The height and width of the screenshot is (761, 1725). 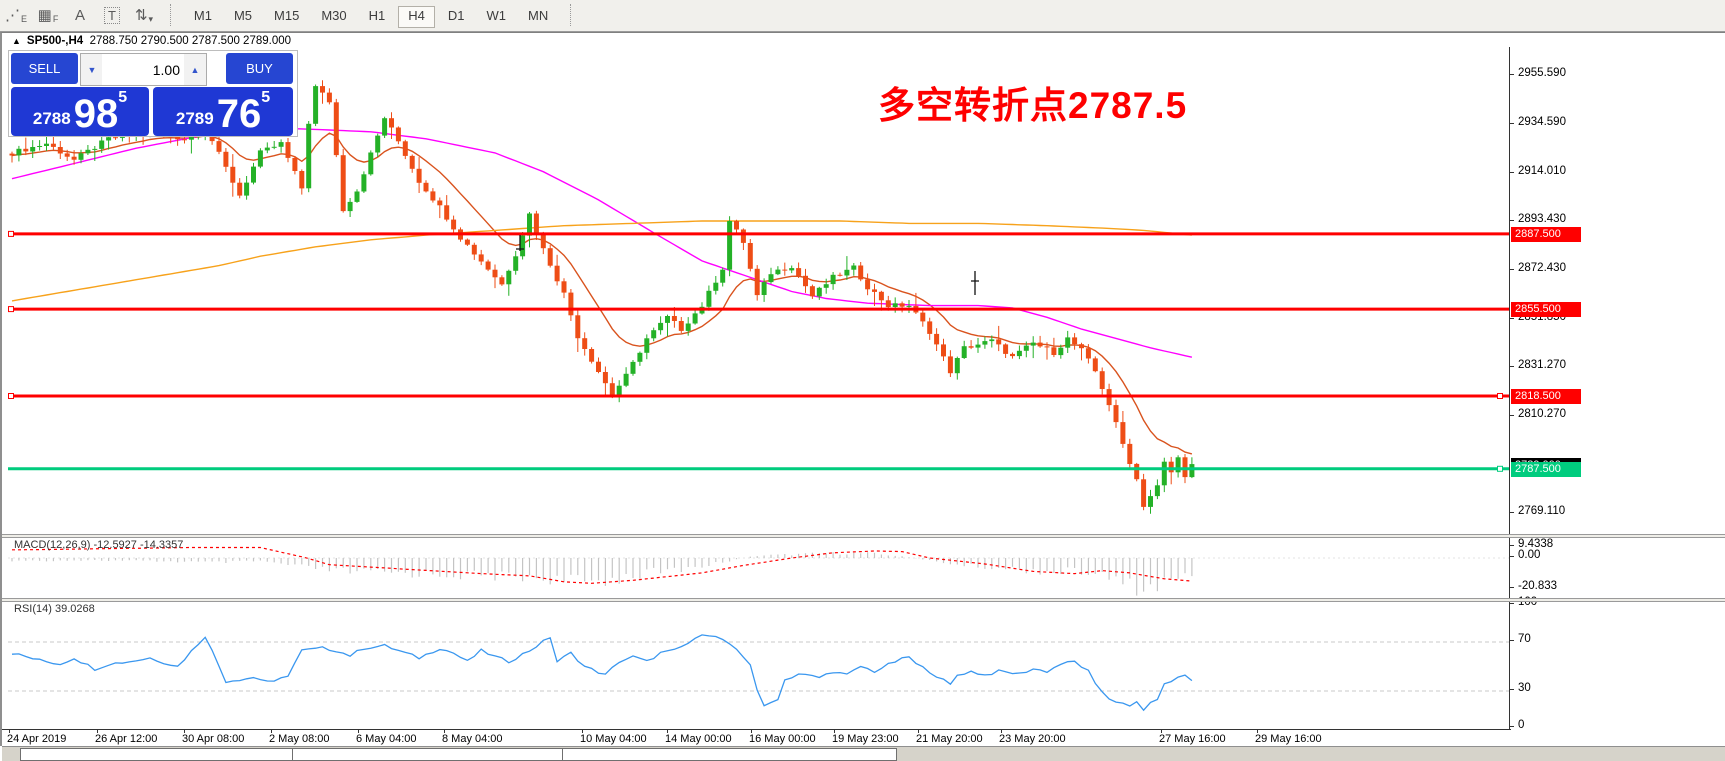 What do you see at coordinates (416, 17) in the screenshot?
I see `timeframe-button-h4: H4` at bounding box center [416, 17].